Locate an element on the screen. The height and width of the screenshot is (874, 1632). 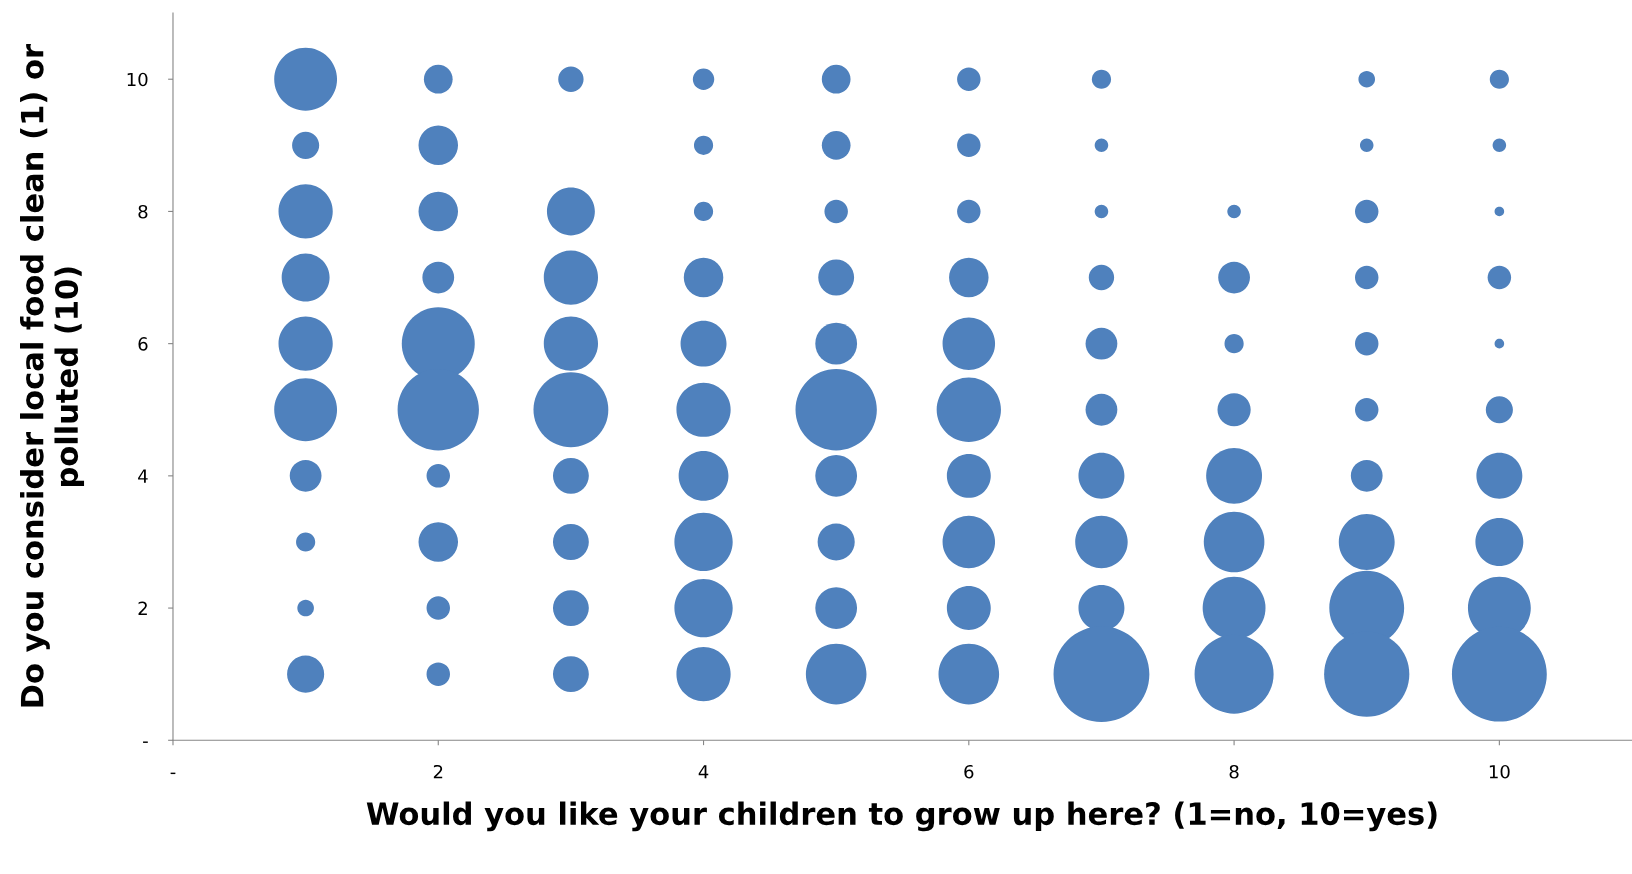
x-tick-label: 2 is located at coordinates (438, 771).